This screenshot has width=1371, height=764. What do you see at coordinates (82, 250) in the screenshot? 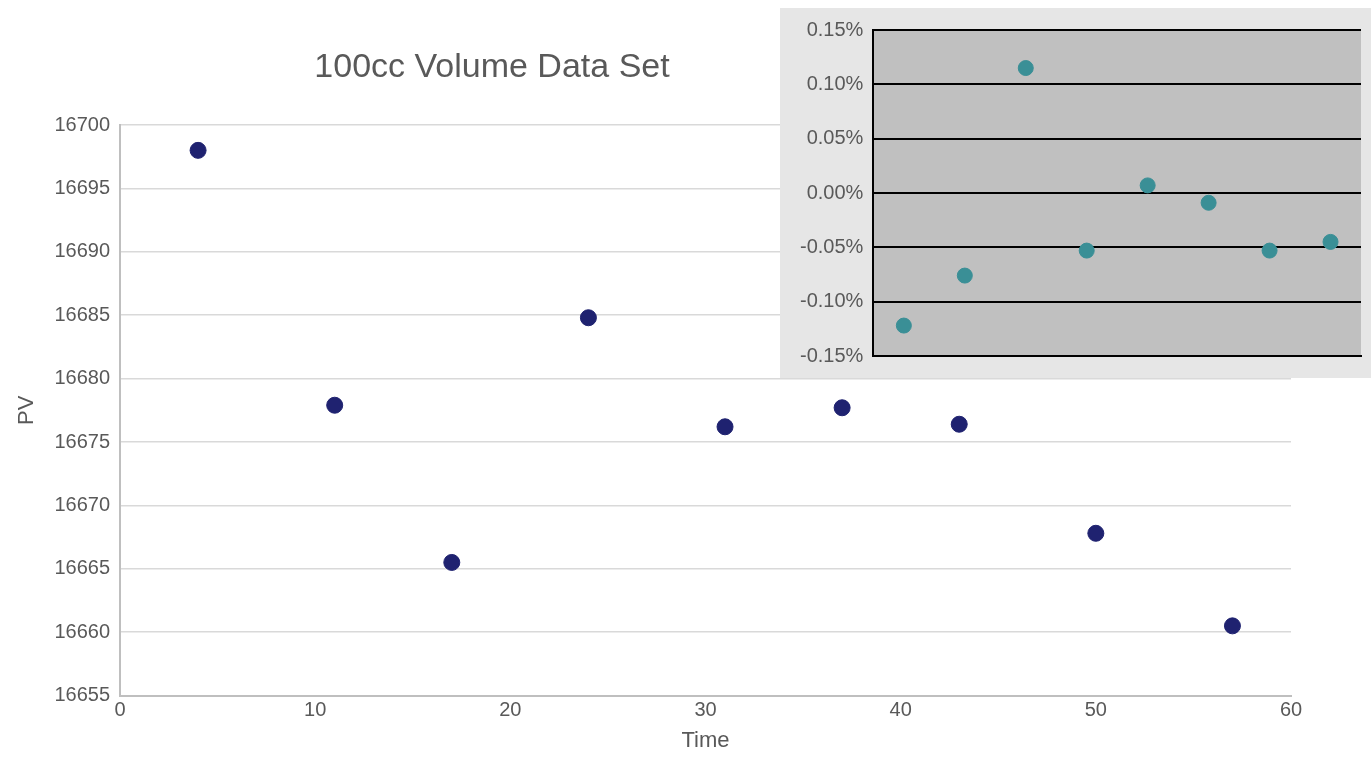
I see `y-tick-label: 16690` at bounding box center [82, 250].